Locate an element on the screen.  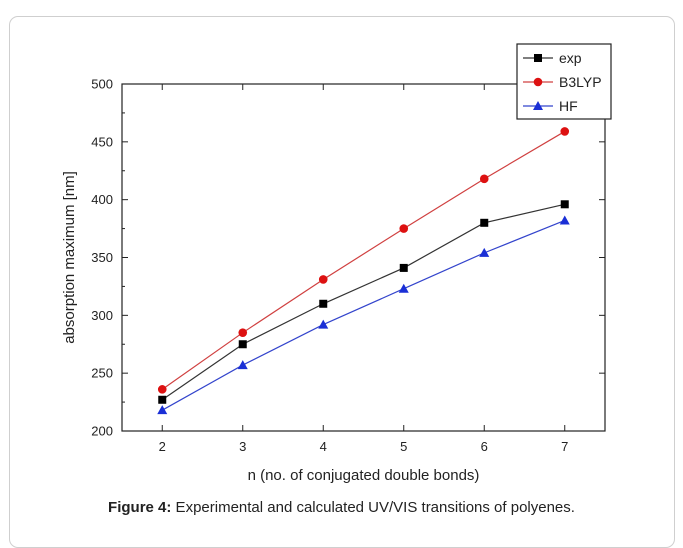
y-tick-label: 450 is located at coordinates (102, 141).